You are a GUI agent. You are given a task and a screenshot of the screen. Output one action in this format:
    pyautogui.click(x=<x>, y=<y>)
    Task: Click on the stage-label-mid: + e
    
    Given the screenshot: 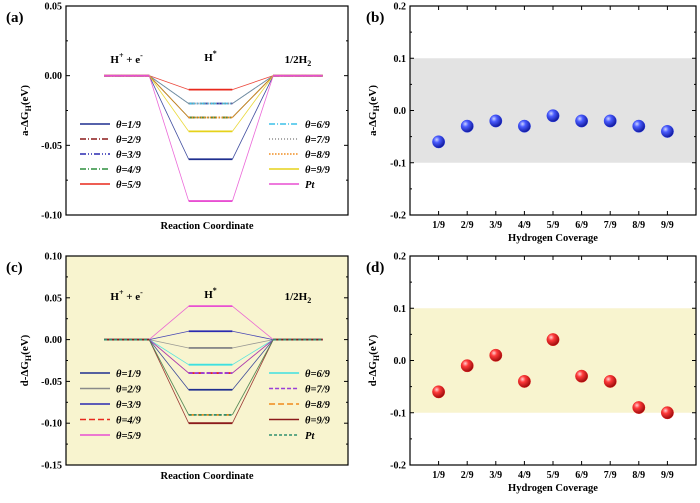 What is the action you would take?
    pyautogui.click(x=132, y=297)
    